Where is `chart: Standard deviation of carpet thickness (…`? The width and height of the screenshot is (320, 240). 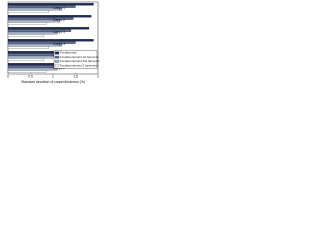 chart: Standard deviation of carpet thickness (… is located at coordinates (53, 42).